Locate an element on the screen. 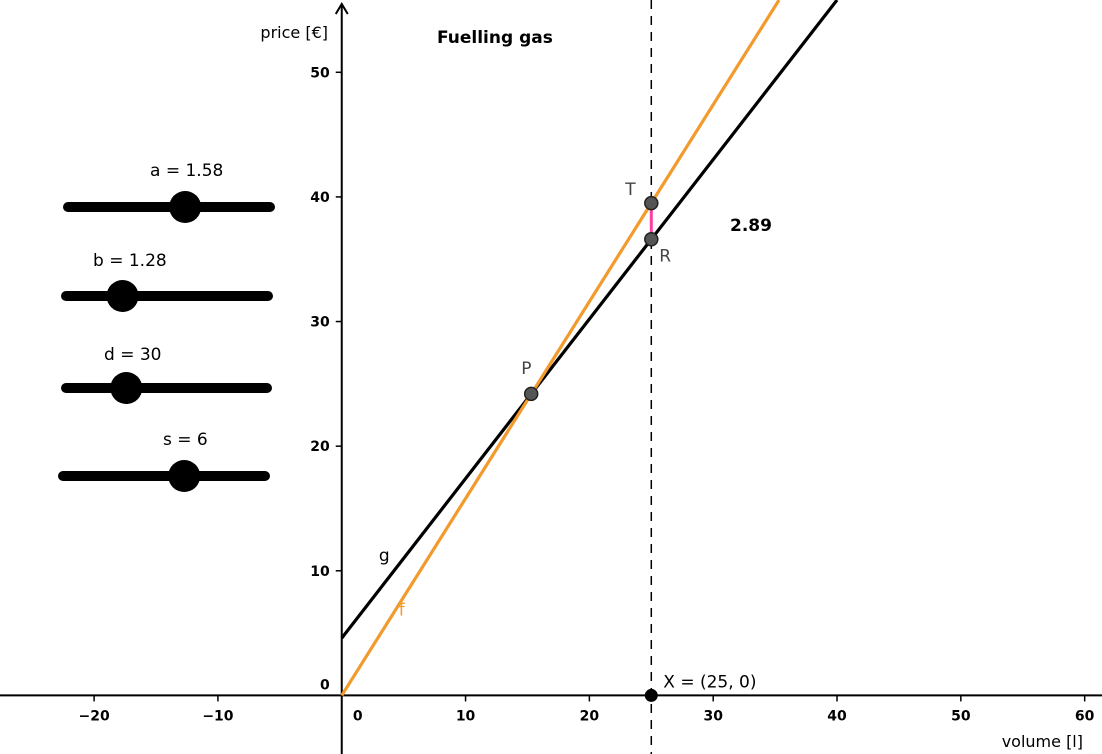  point-p-label: P is located at coordinates (526, 369).